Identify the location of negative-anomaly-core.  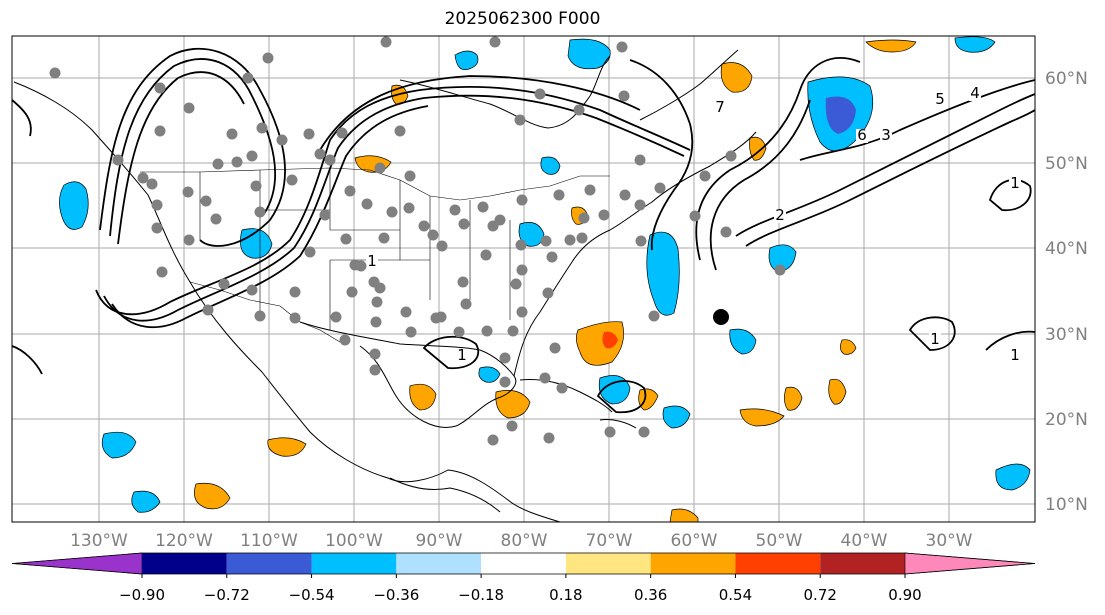
(840, 115).